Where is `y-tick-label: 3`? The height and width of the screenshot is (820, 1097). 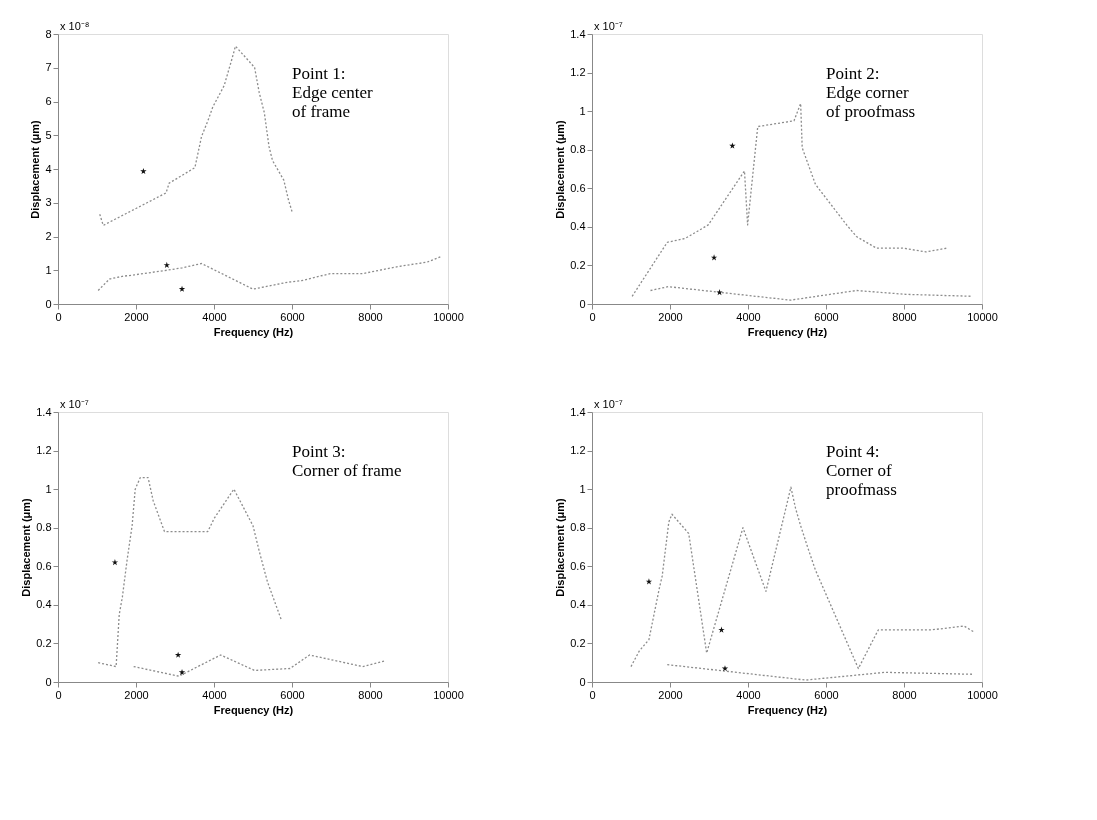 y-tick-label: 3 is located at coordinates (48, 202).